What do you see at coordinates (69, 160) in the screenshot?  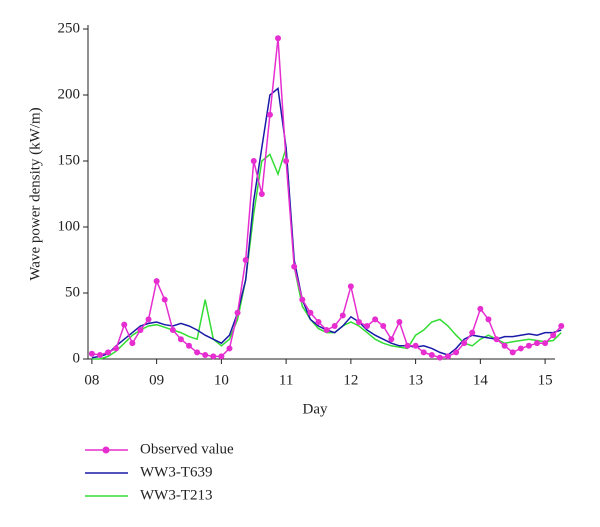 I see `y-tick-label: 150` at bounding box center [69, 160].